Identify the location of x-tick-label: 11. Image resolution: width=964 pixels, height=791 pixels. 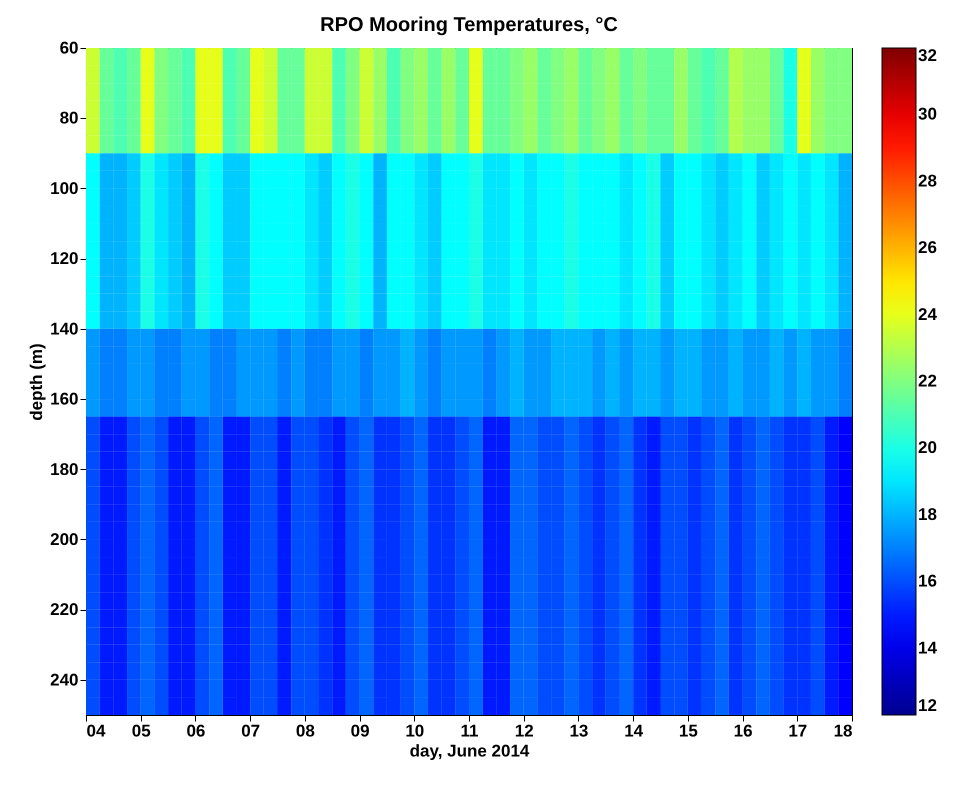
(469, 731).